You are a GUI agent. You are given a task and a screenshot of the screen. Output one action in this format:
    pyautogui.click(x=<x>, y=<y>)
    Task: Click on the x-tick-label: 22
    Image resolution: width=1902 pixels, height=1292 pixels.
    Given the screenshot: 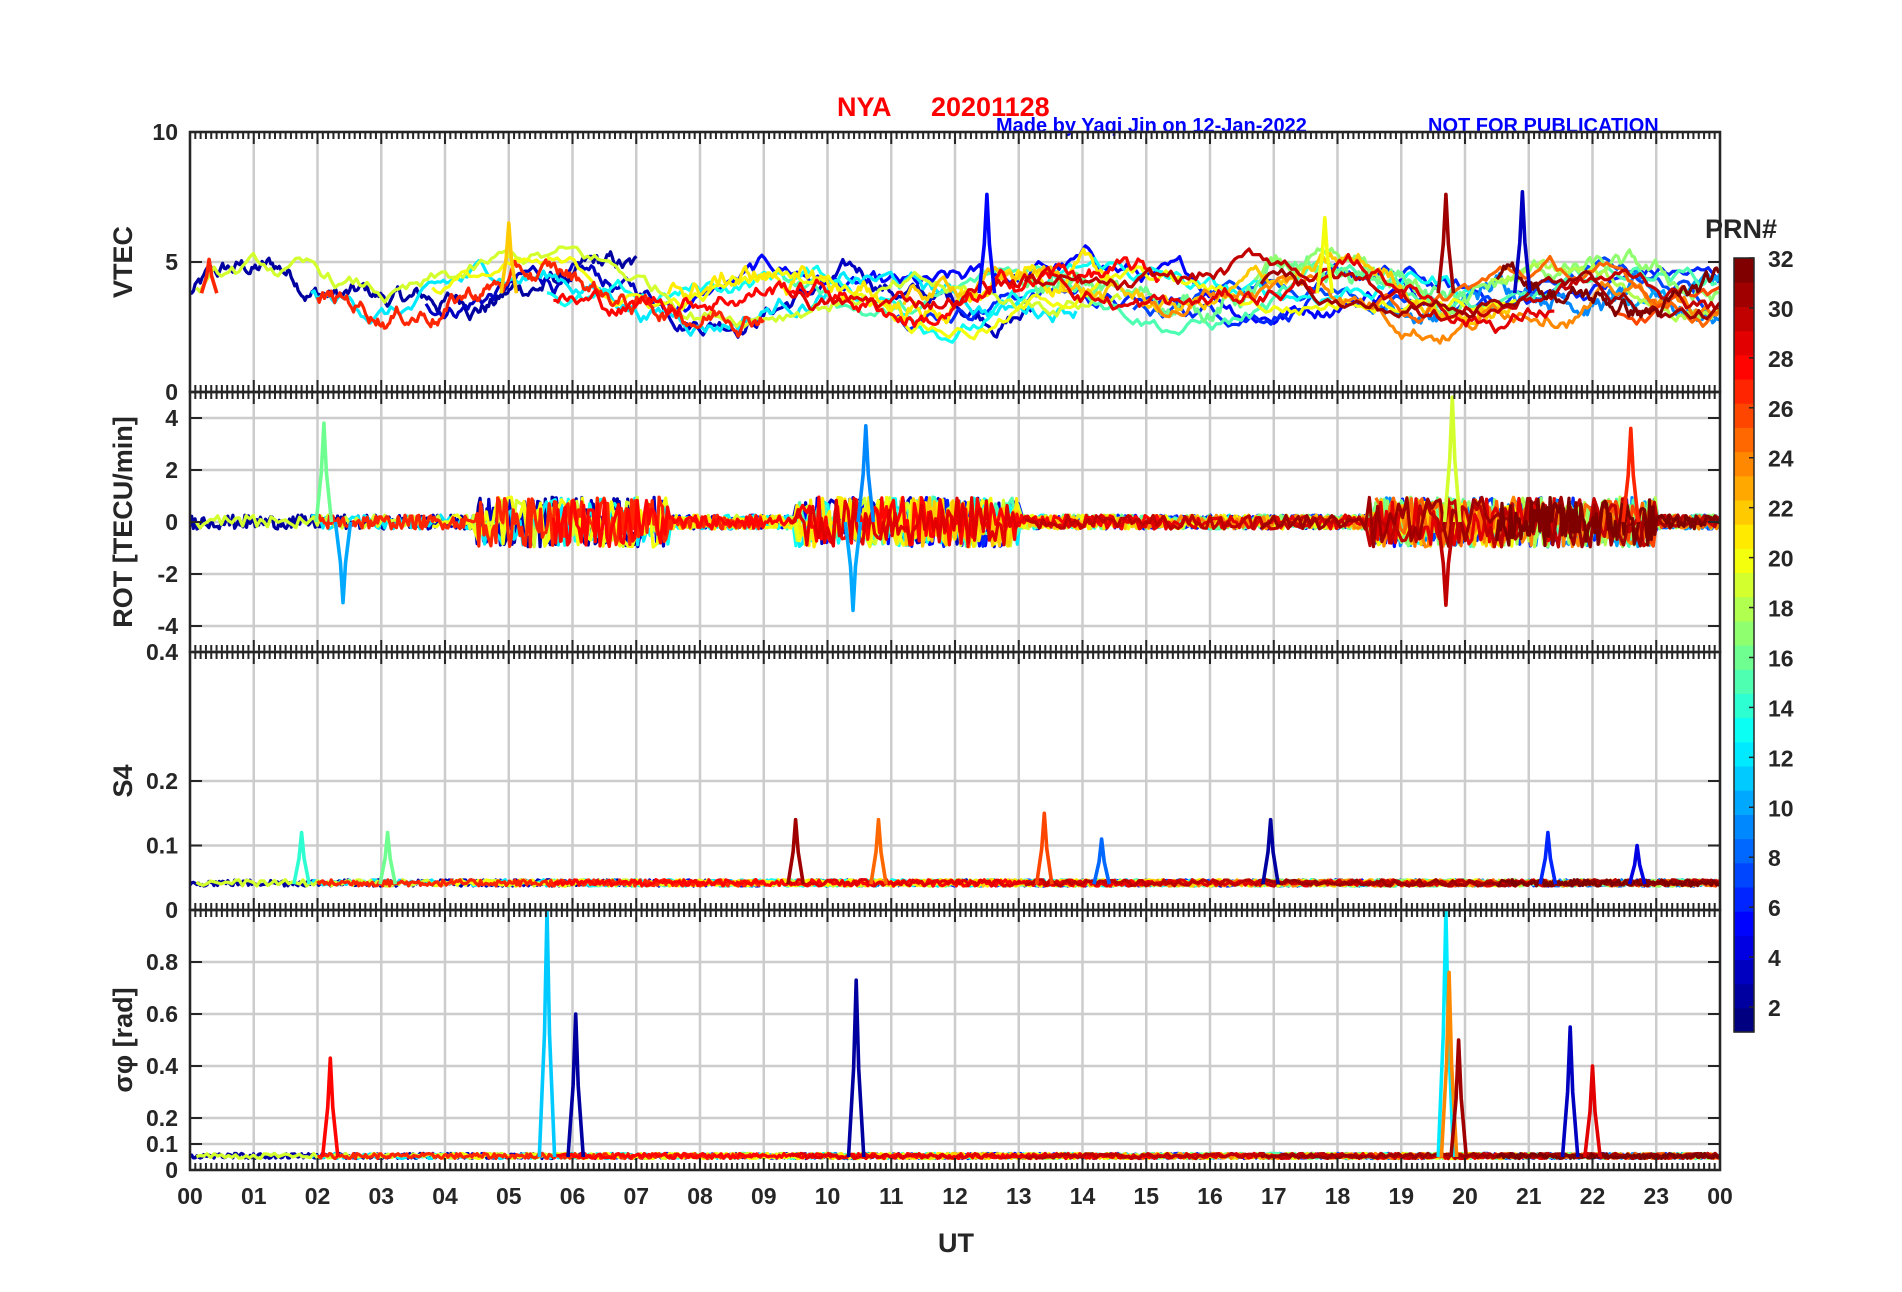 What is the action you would take?
    pyautogui.click(x=1593, y=1196)
    